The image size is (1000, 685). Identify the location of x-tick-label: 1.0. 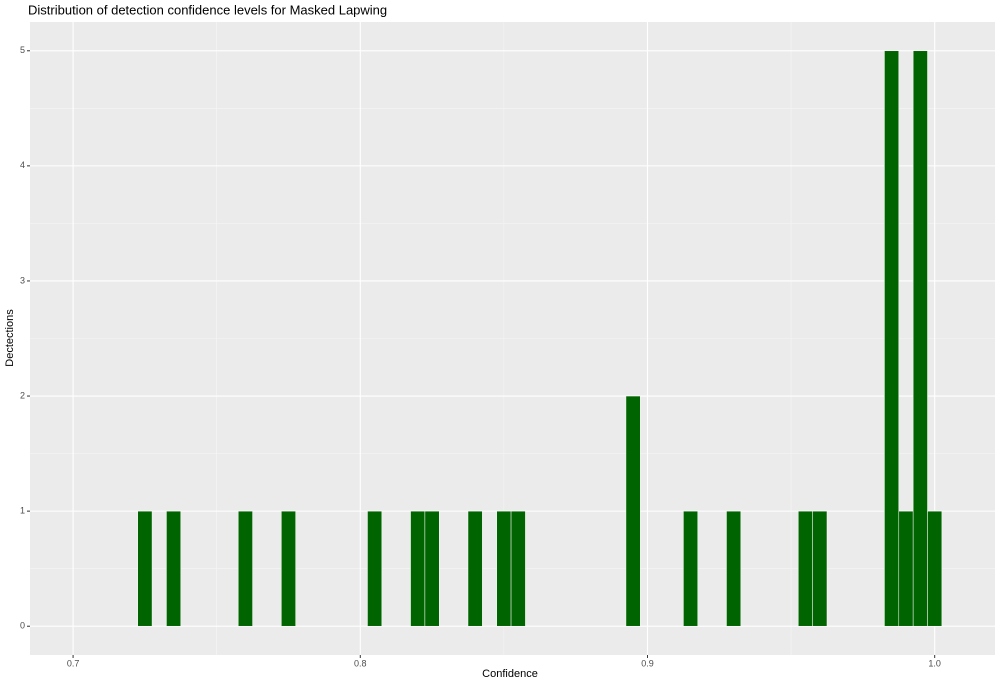
(934, 663).